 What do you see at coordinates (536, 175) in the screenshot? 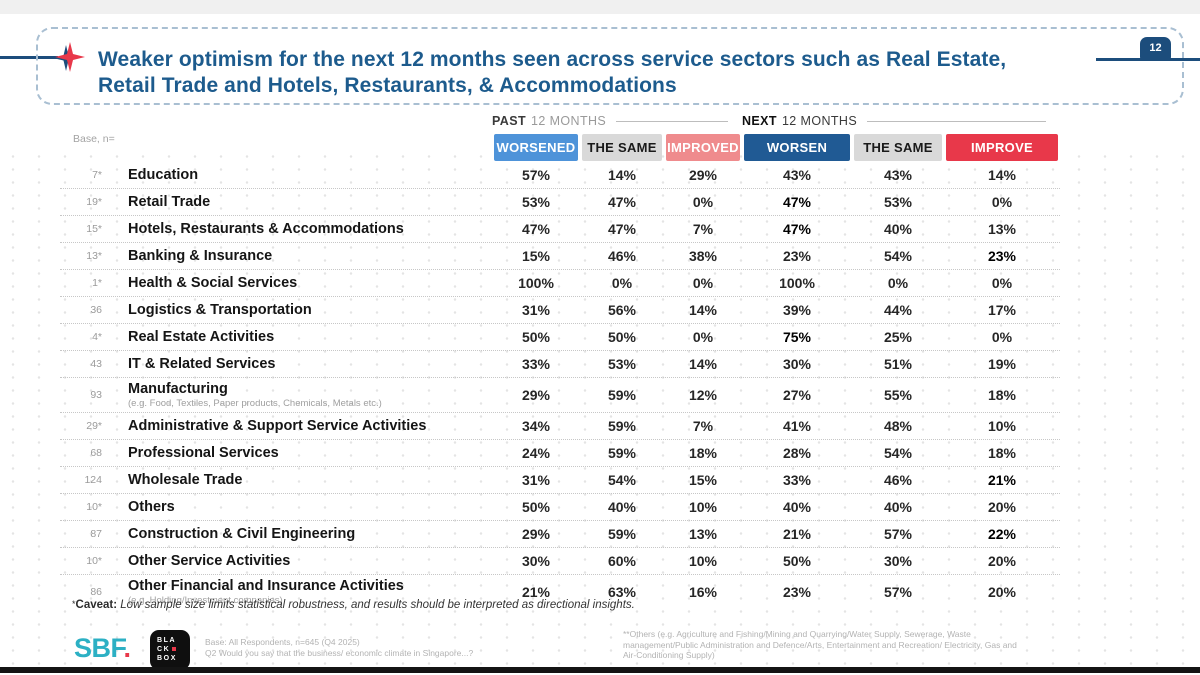
I see `cell-past-worsened: 57%` at bounding box center [536, 175].